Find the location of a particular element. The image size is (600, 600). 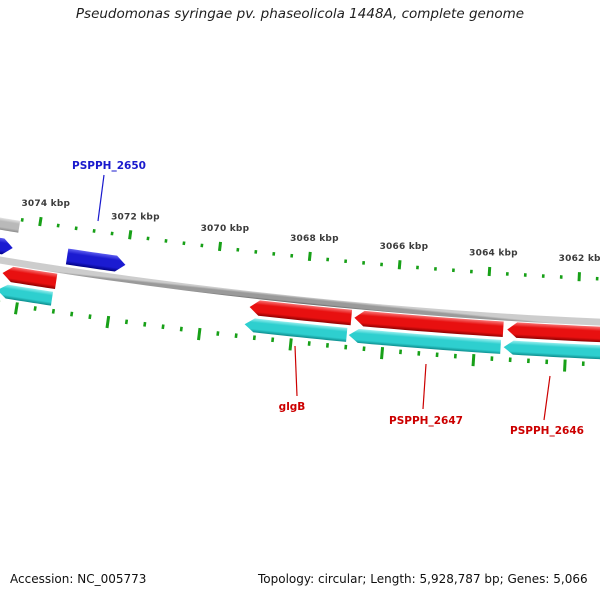

gene-fragment-blue is located at coordinates (6, 245).